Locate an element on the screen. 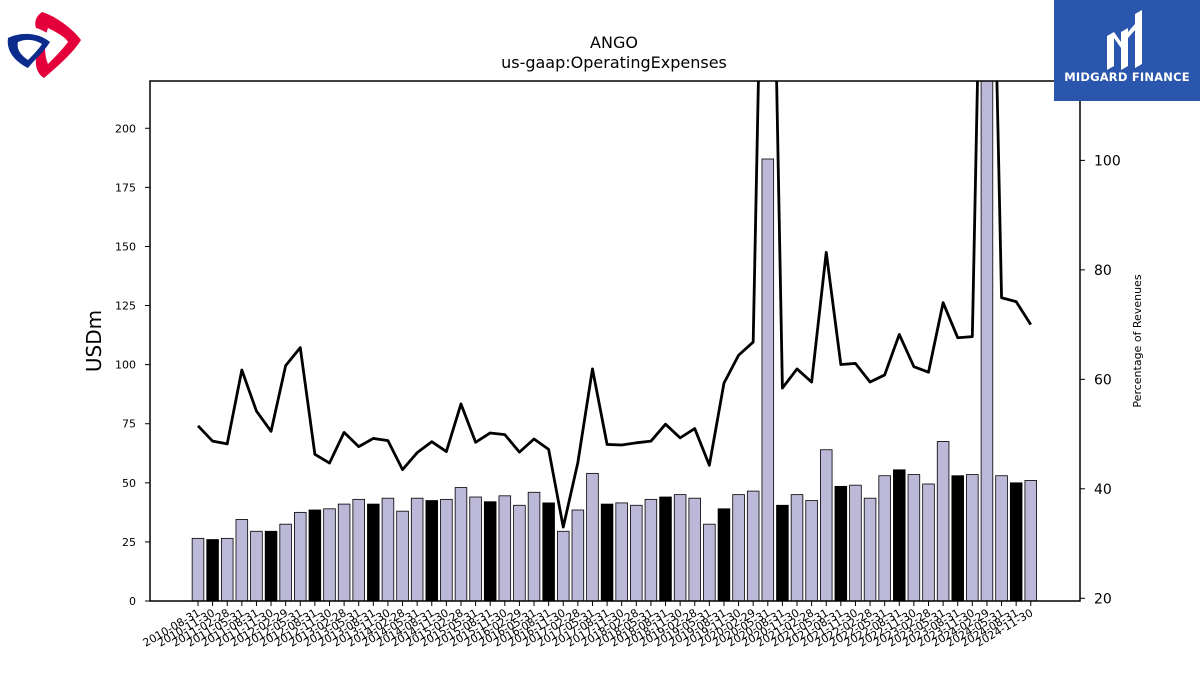 This screenshot has height=675, width=1200. brand-mark-icon is located at coordinates (1124, 40).